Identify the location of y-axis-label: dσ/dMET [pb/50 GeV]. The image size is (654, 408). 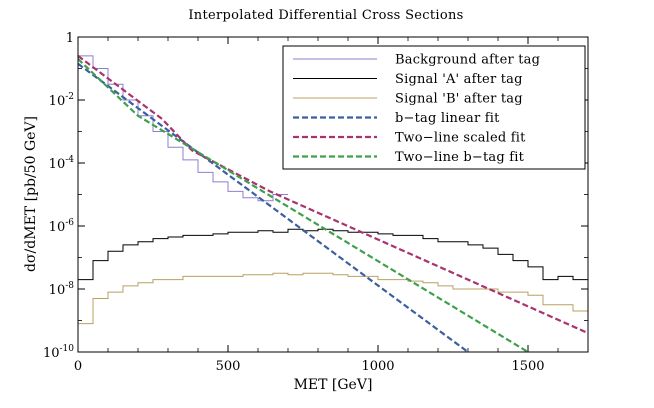
(31, 194).